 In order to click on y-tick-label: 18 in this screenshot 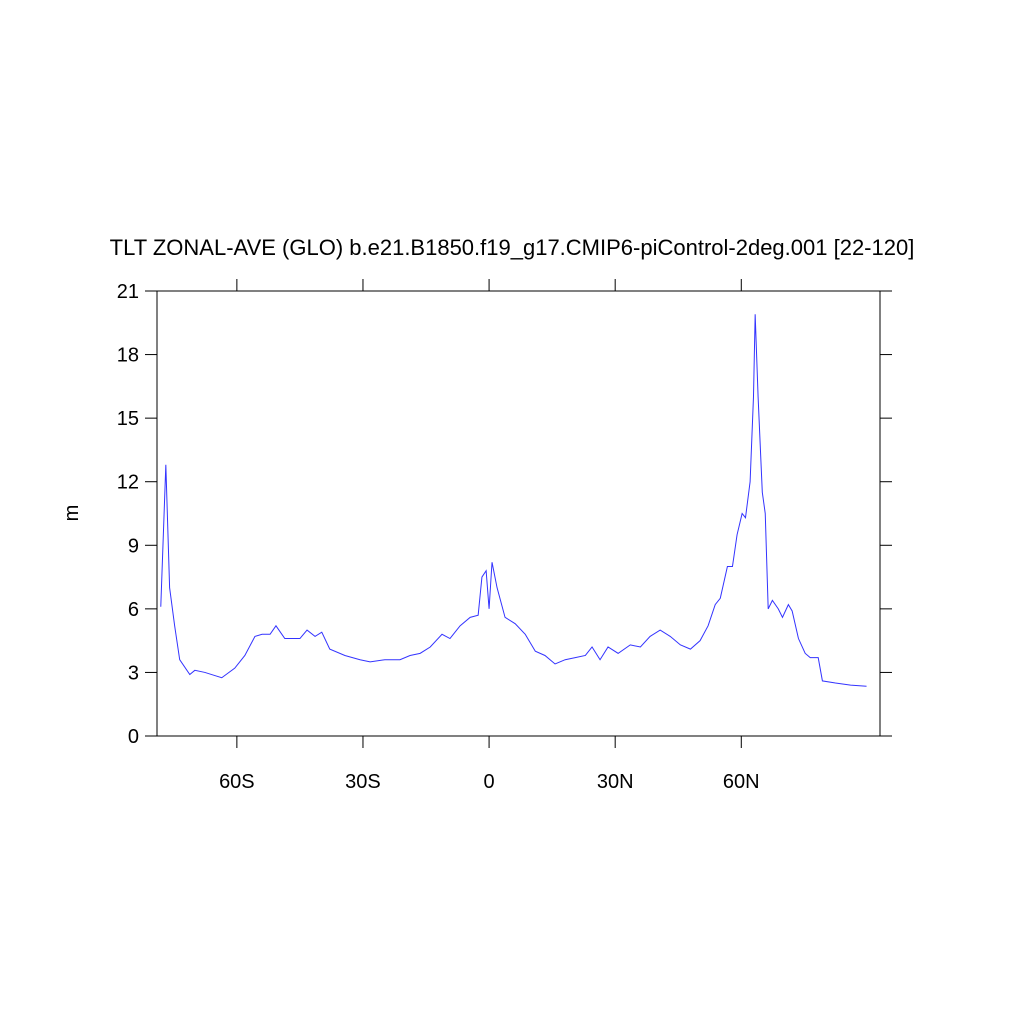, I will do `click(128, 356)`.